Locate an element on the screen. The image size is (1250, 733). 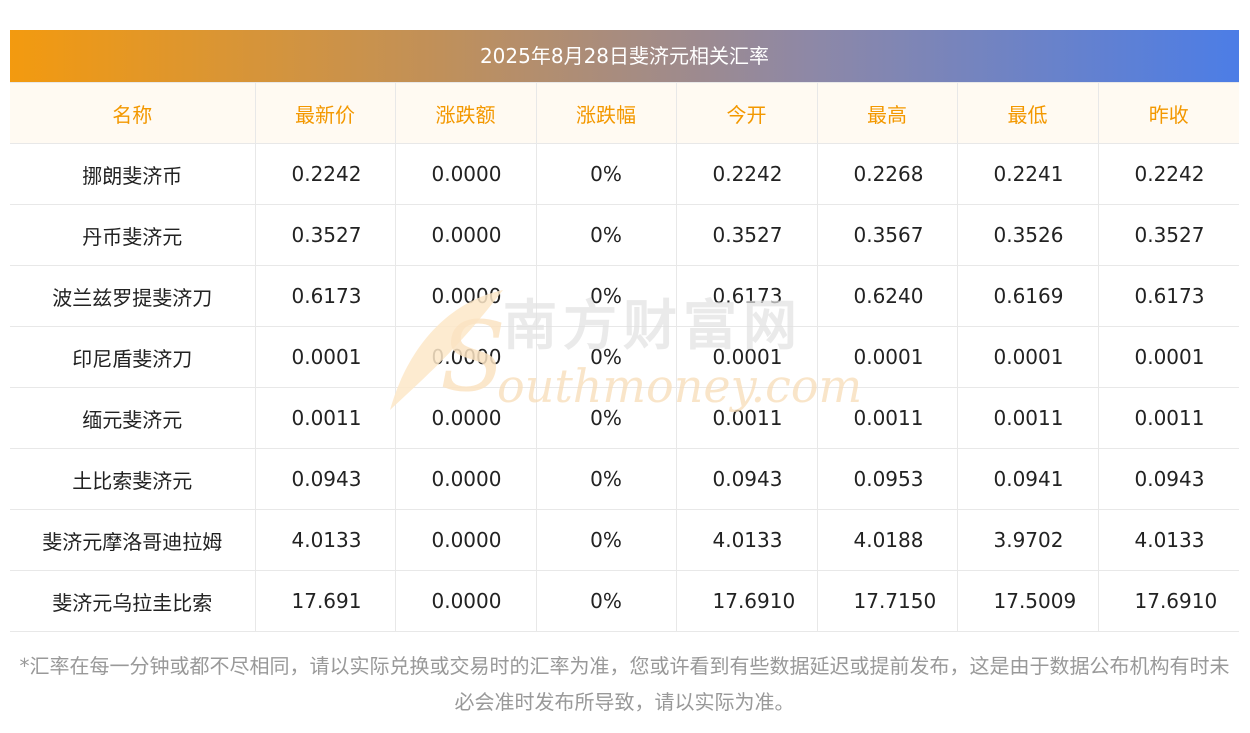
cell-latest: 4.0133 is located at coordinates (325, 540).